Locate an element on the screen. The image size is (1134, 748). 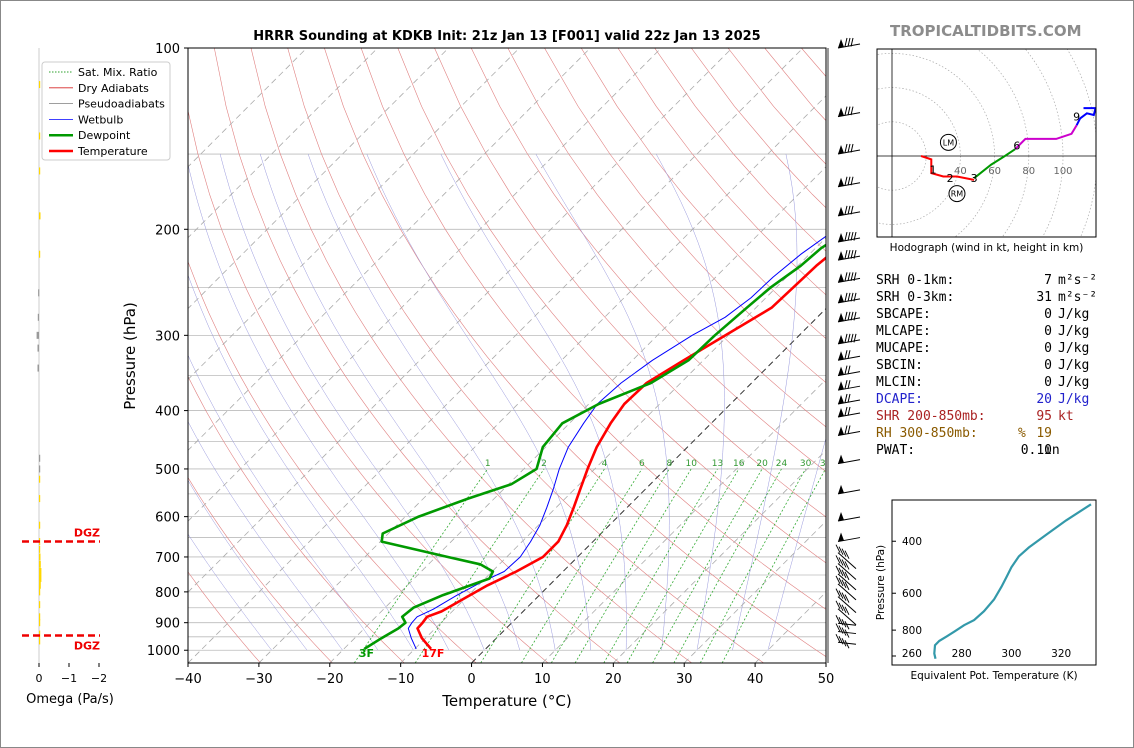
dry-adiabat-line is located at coordinates (332, 461).